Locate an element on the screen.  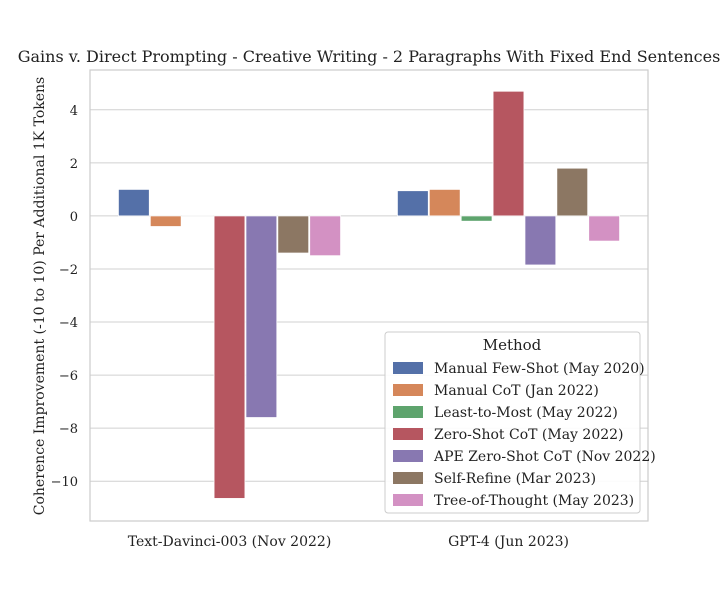
x-tick-label: GPT-4 (Jun 2023) is located at coordinates (508, 542).